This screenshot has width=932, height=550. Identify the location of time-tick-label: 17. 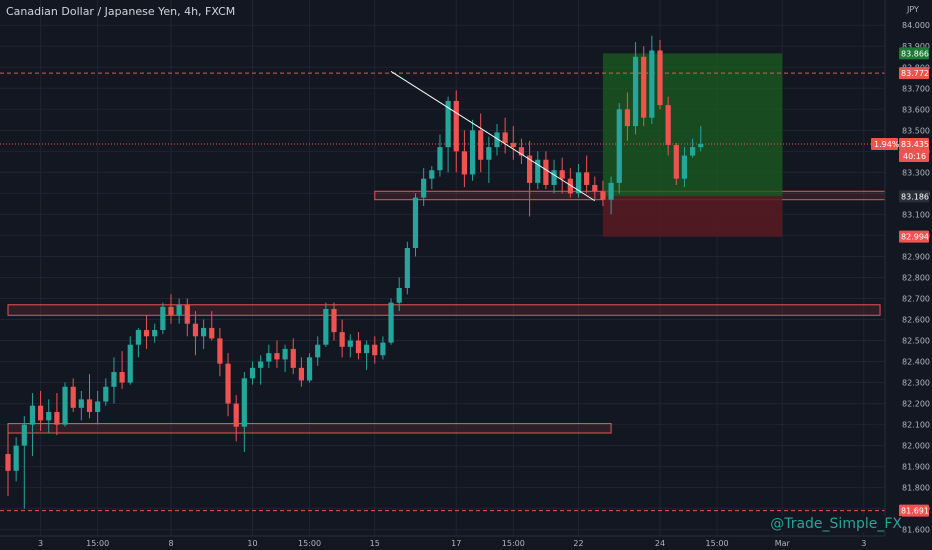
(456, 543).